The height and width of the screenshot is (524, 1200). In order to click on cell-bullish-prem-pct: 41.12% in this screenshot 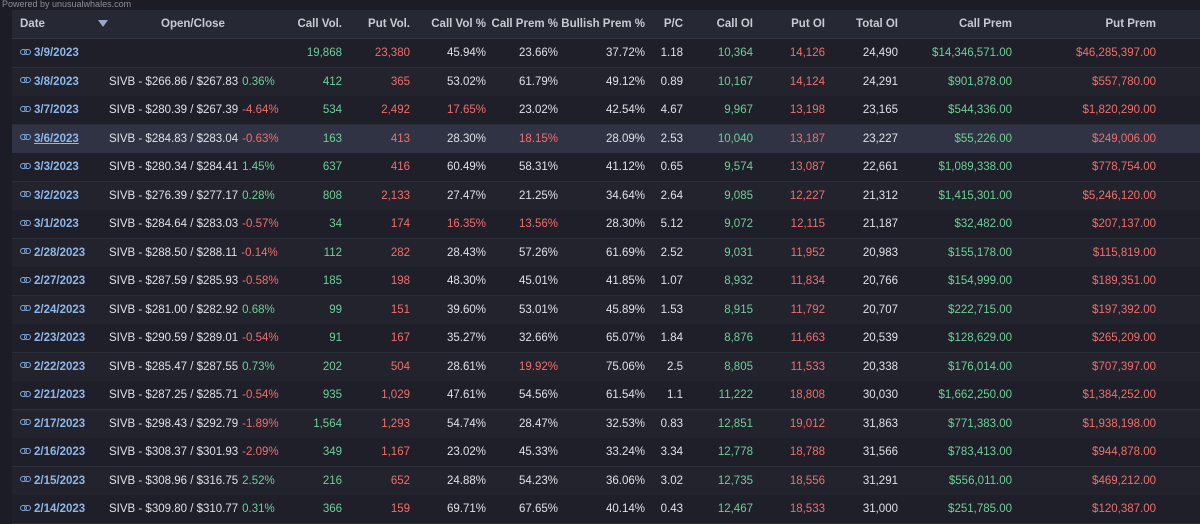, I will do `click(625, 167)`.